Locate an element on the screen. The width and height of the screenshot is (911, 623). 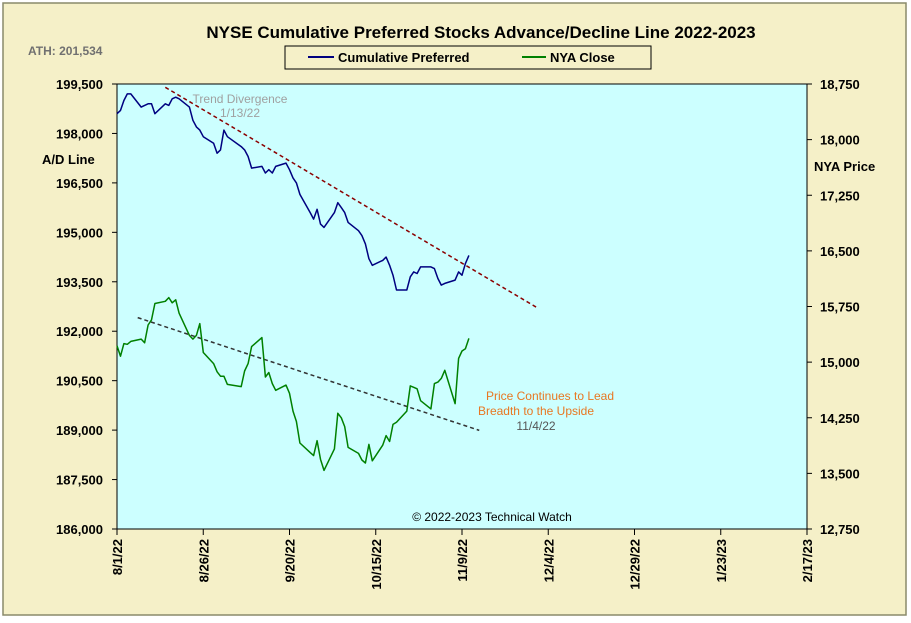
x-axis-tick-label: 2/17/23 is located at coordinates (807, 560).